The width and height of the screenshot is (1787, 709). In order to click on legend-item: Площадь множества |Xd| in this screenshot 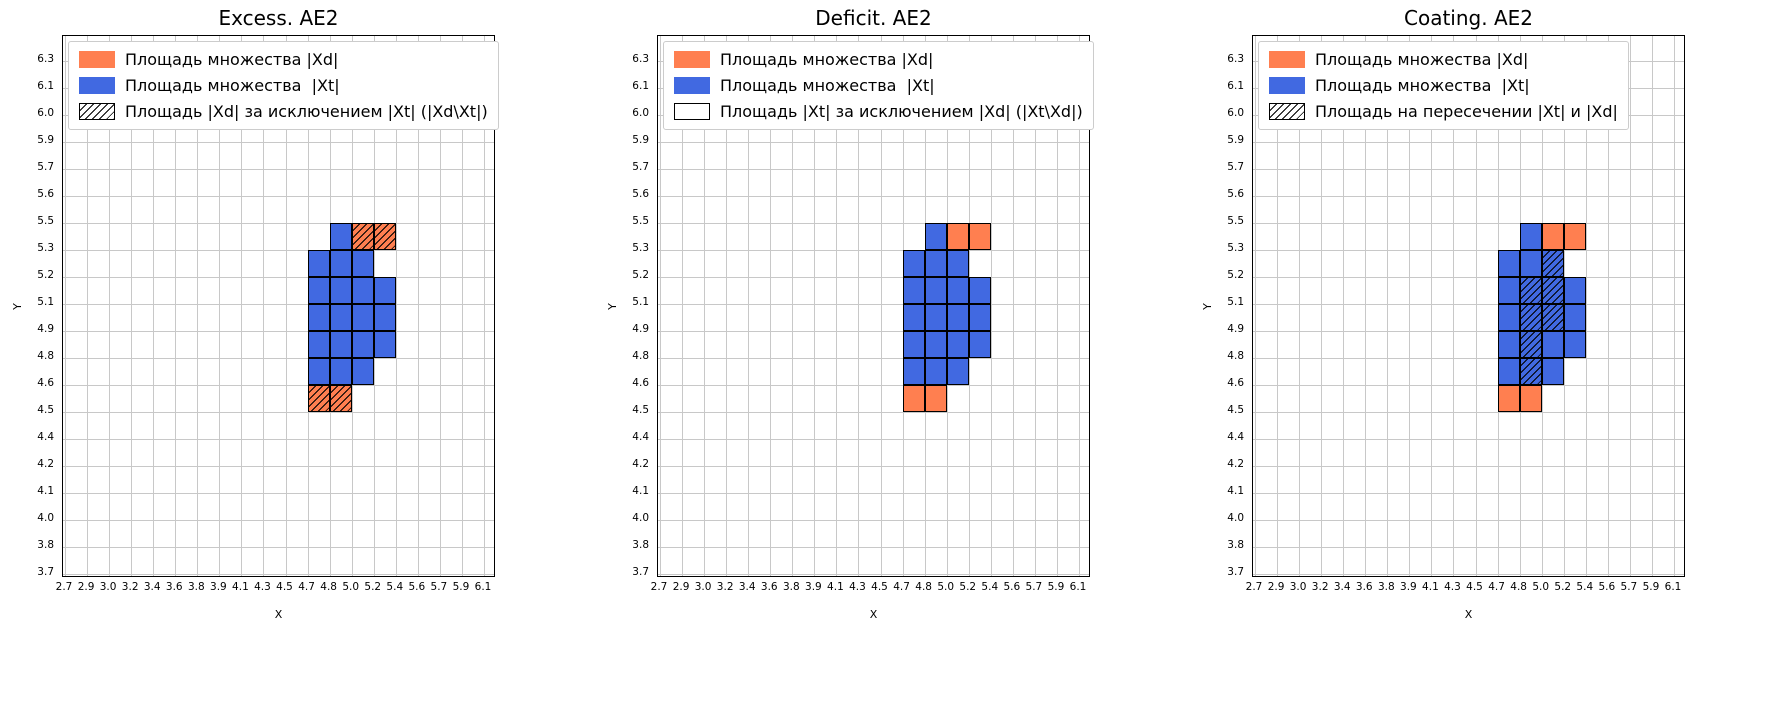, I will do `click(1443, 59)`.